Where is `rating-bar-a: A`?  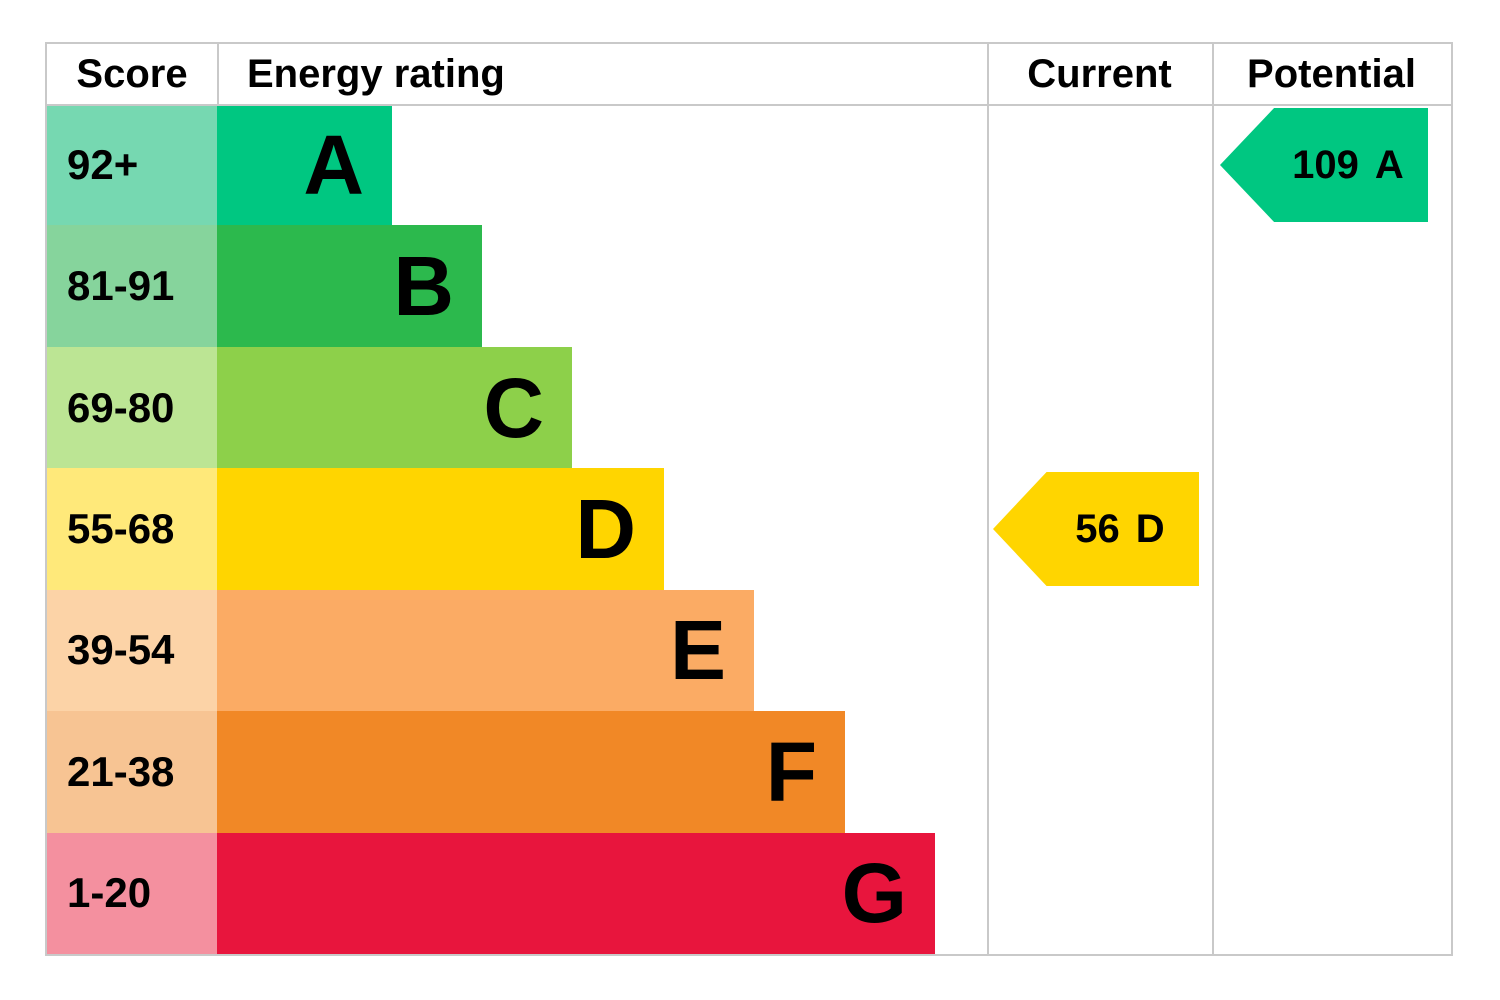 rating-bar-a: A is located at coordinates (304, 165).